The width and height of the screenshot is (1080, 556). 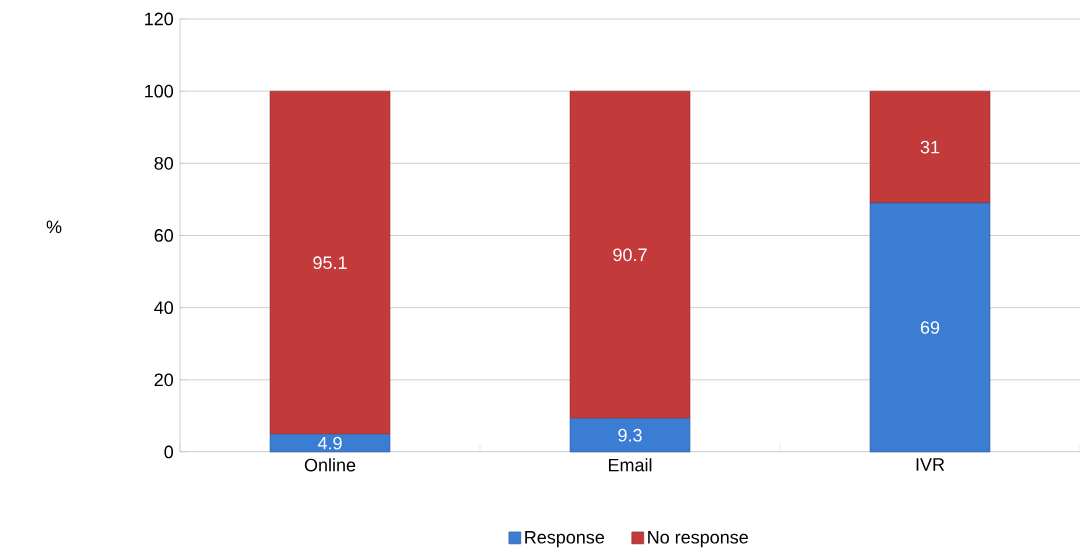 I want to click on data-label: 90.7, so click(x=630, y=255).